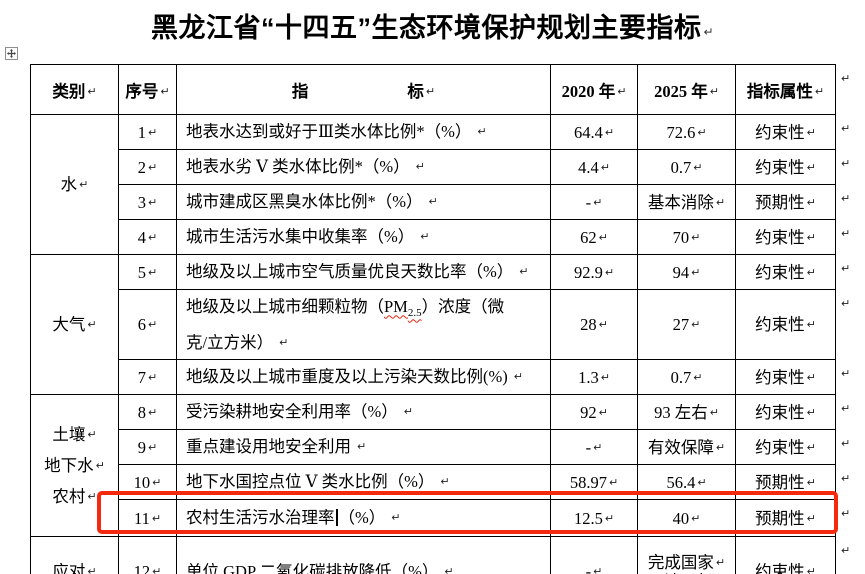  What do you see at coordinates (686, 132) in the screenshot?
I see `cell-2025: 72.6 ↵` at bounding box center [686, 132].